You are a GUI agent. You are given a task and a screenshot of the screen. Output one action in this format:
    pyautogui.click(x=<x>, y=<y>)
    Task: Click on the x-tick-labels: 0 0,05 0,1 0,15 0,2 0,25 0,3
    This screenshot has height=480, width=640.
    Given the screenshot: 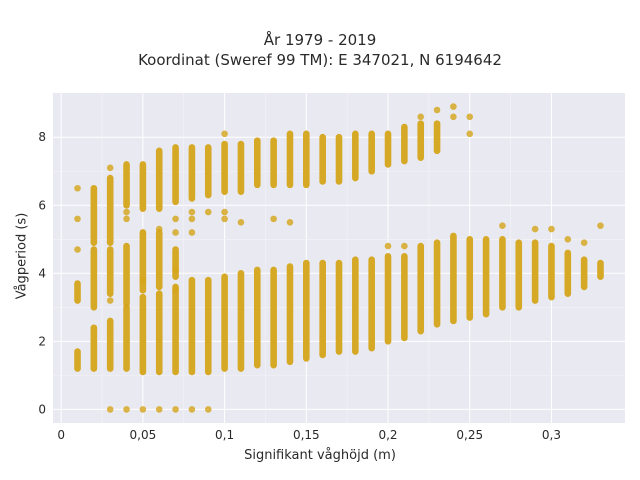 What is the action you would take?
    pyautogui.click(x=309, y=435)
    